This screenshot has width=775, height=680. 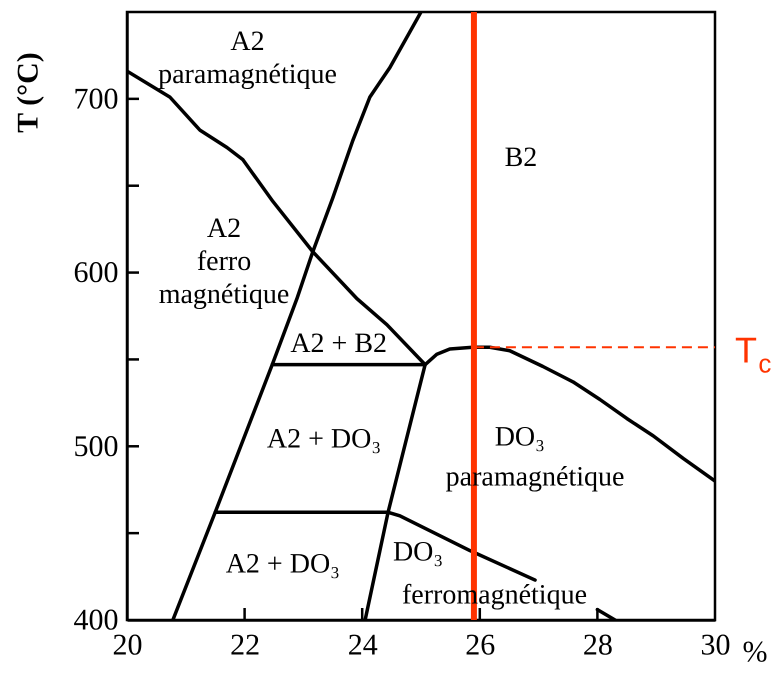 What do you see at coordinates (247, 58) in the screenshot?
I see `annotation: A2 paramagnétique` at bounding box center [247, 58].